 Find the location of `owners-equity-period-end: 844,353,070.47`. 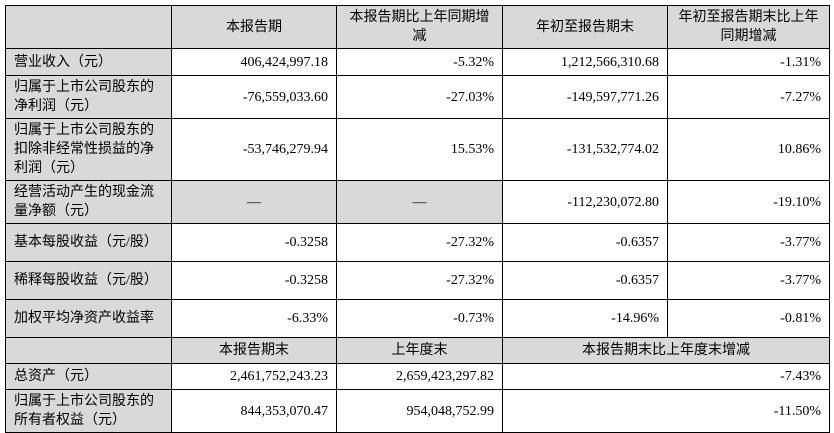

owners-equity-period-end: 844,353,070.47 is located at coordinates (254, 411).